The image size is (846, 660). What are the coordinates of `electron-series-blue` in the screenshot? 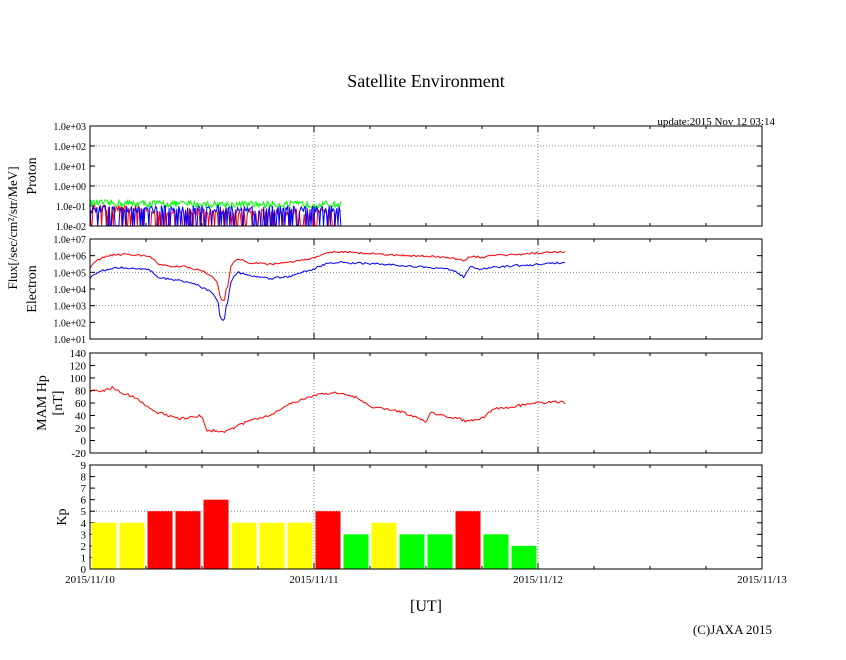 It's located at (327, 291).